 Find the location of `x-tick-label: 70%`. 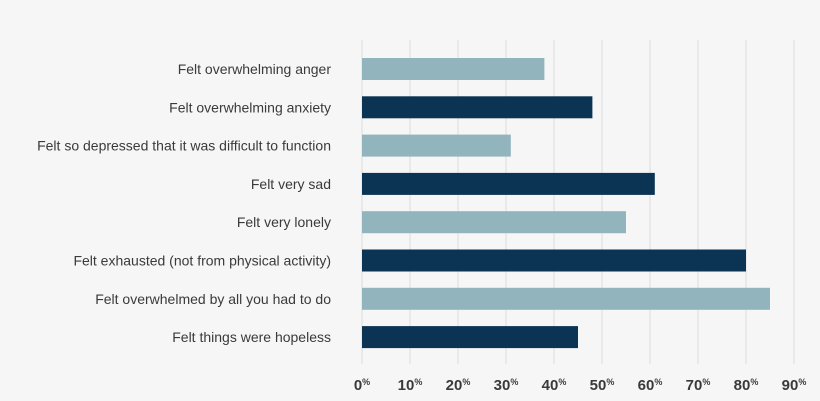

x-tick-label: 70% is located at coordinates (698, 385).